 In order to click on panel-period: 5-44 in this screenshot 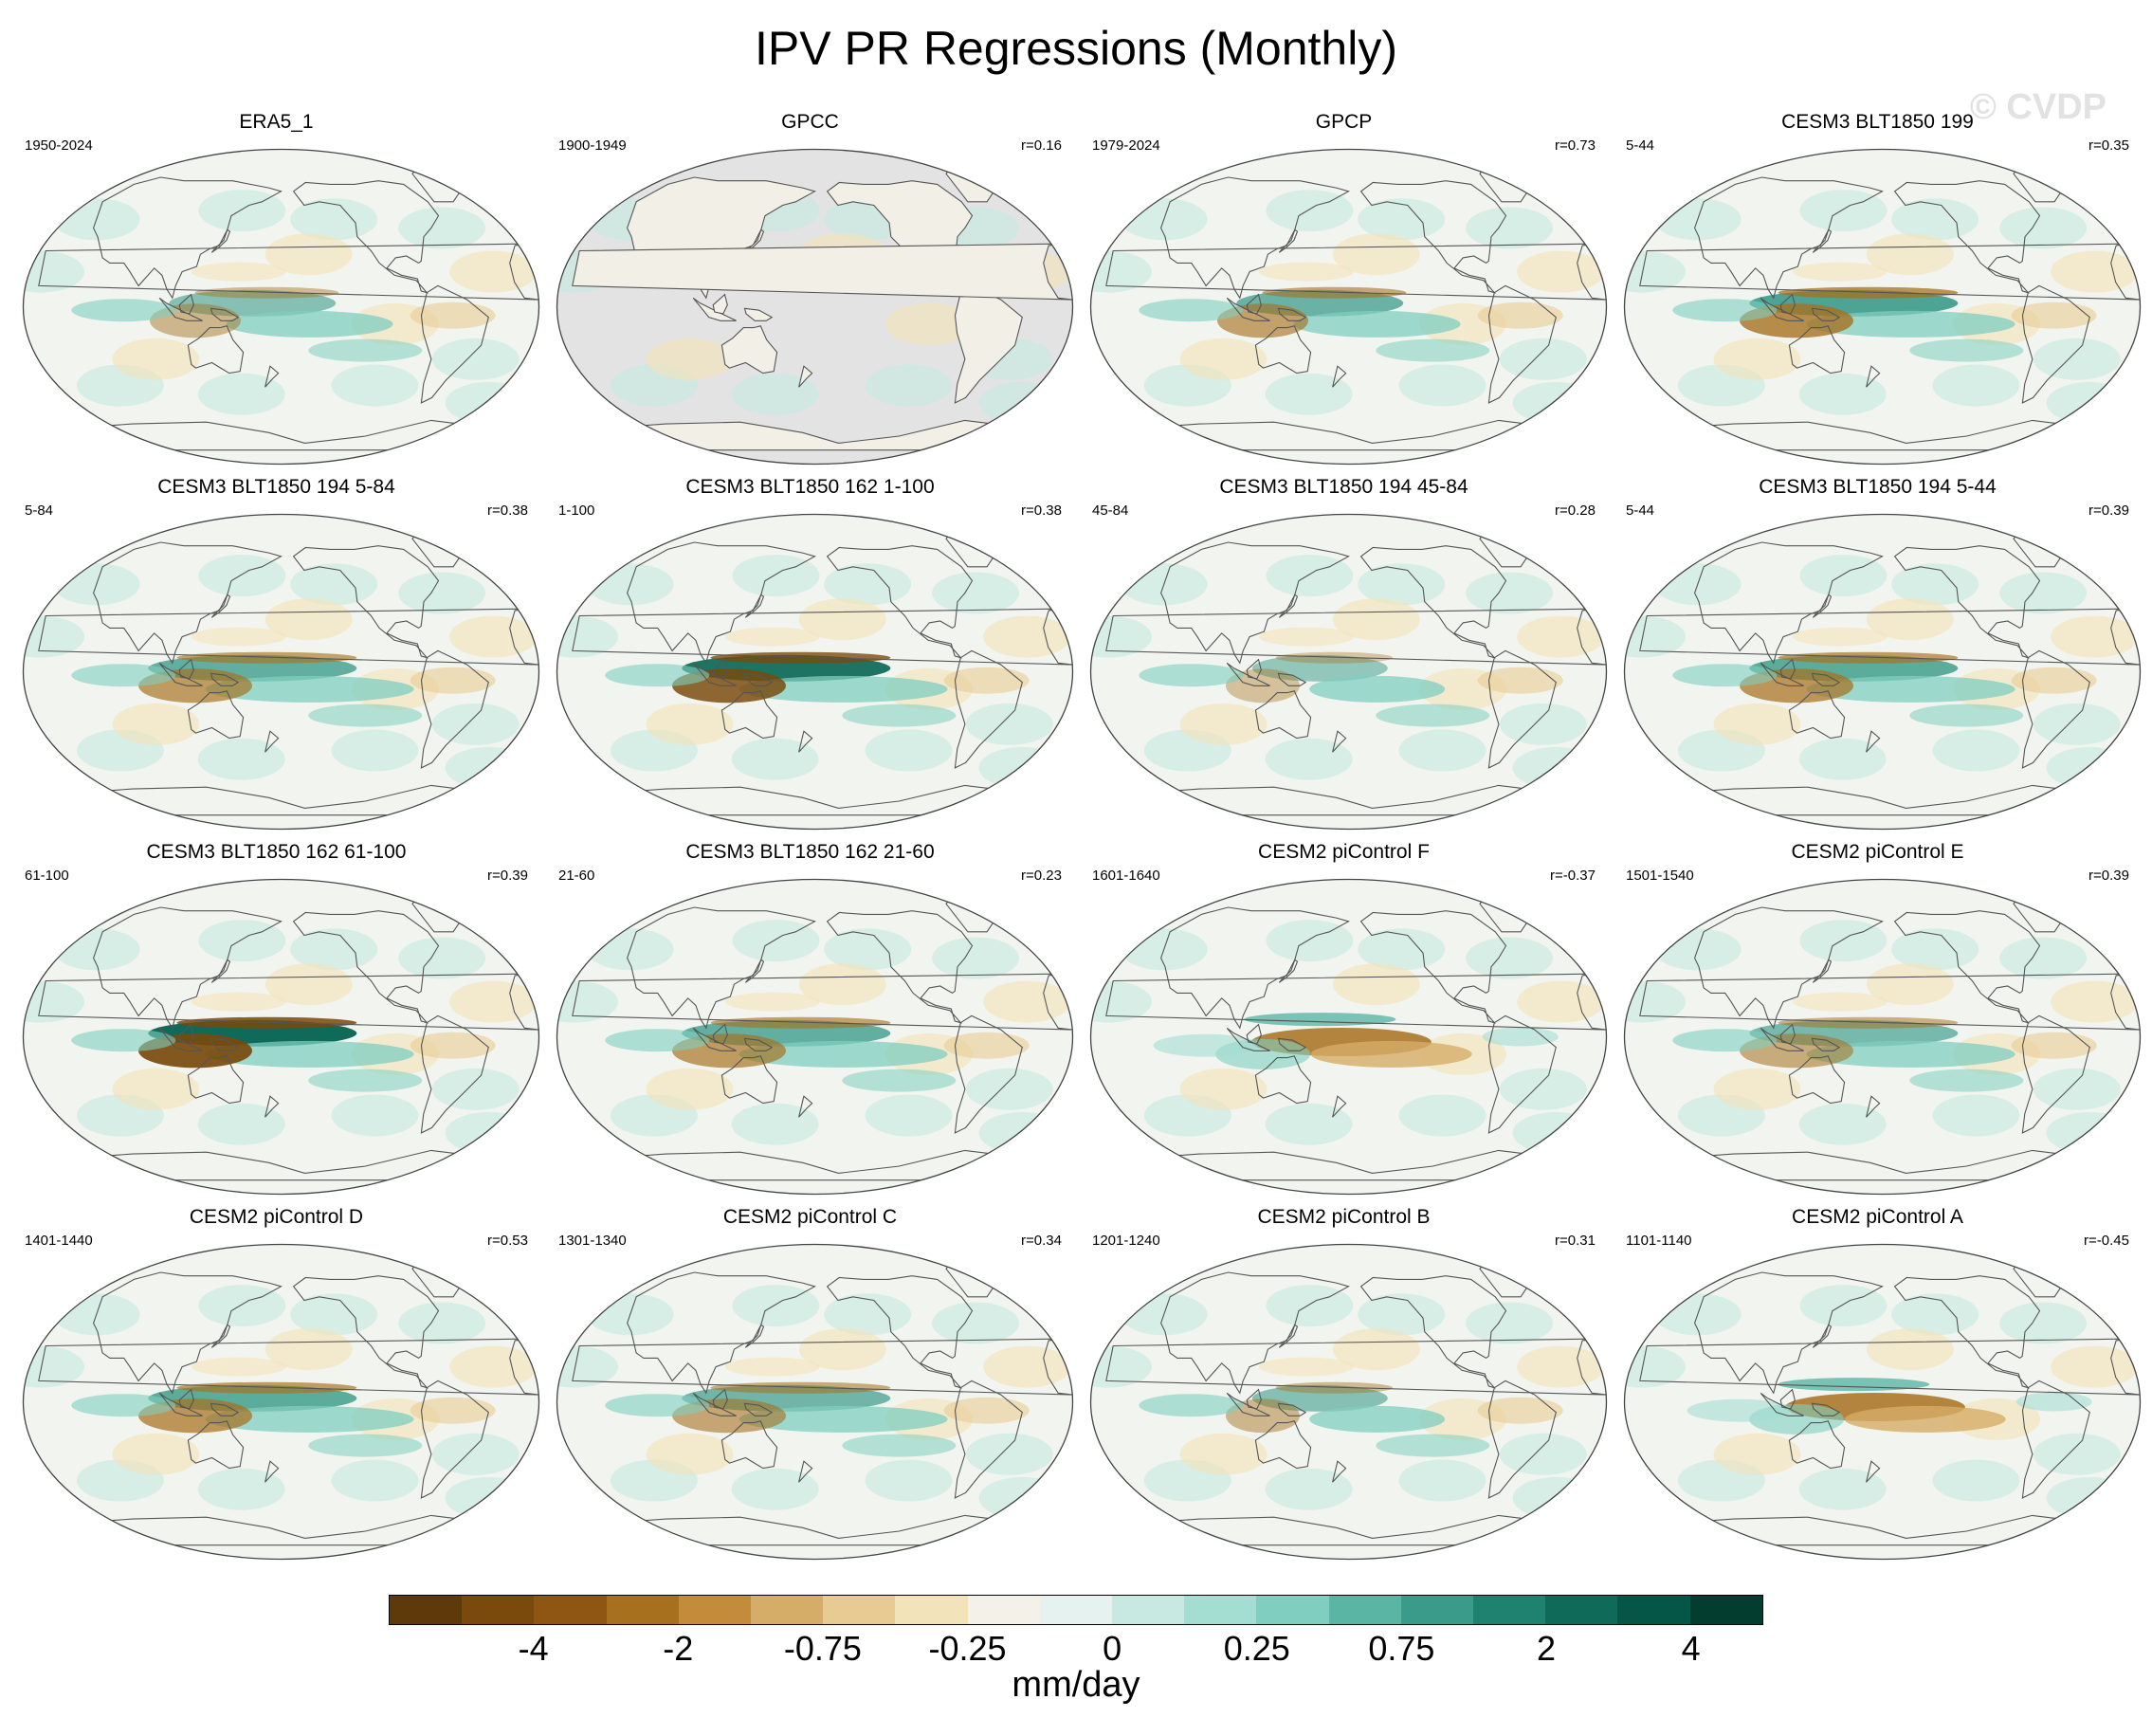, I will do `click(1641, 145)`.